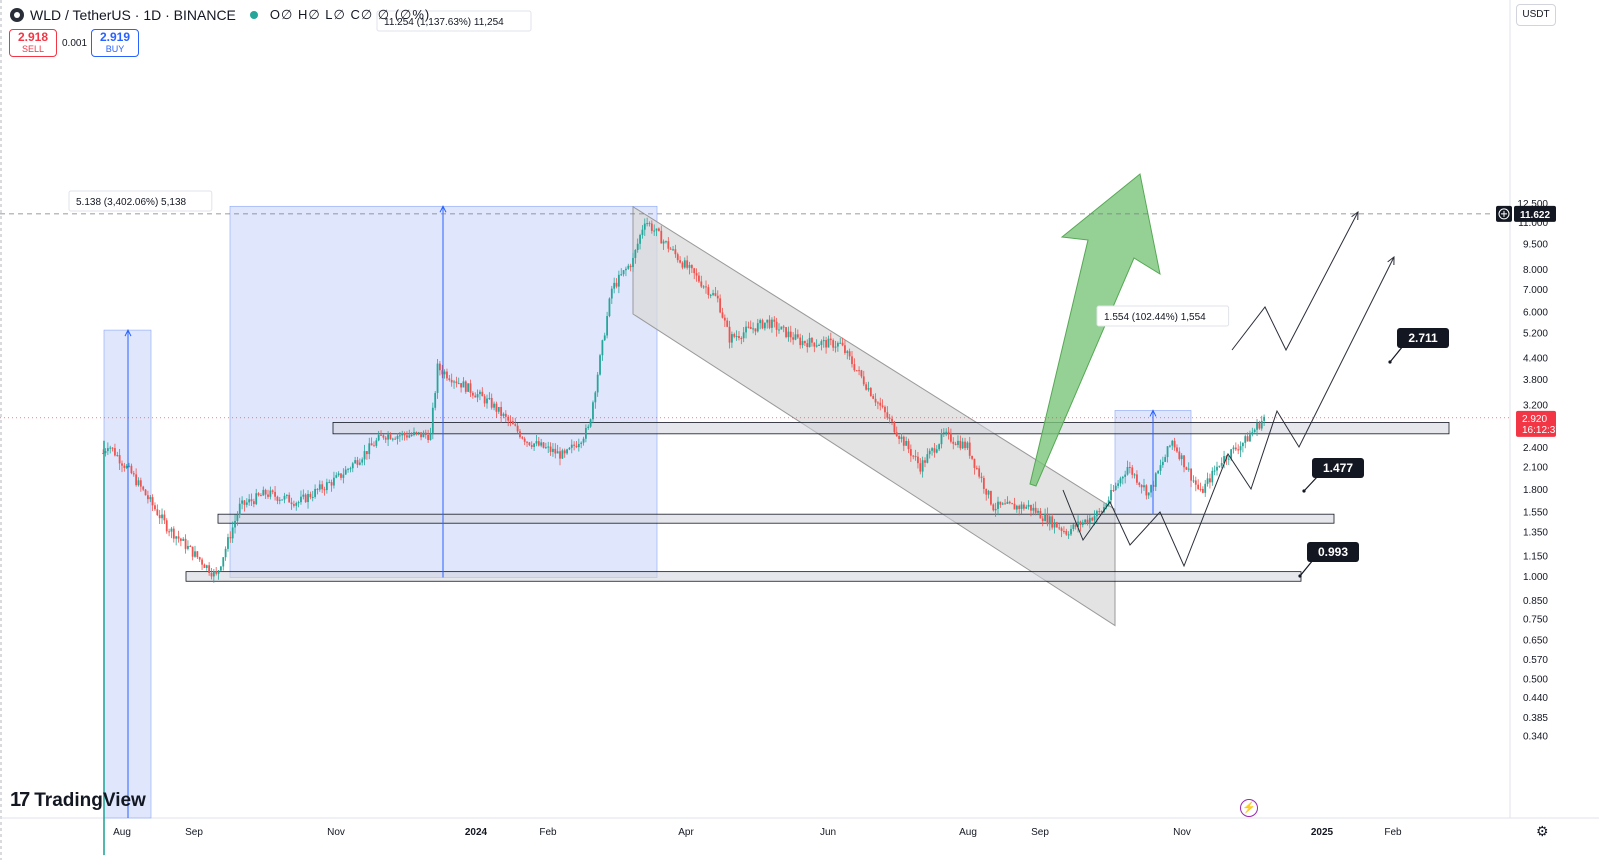  Describe the element at coordinates (78, 800) in the screenshot. I see `tradingview-logo: 17 TradingView` at that location.